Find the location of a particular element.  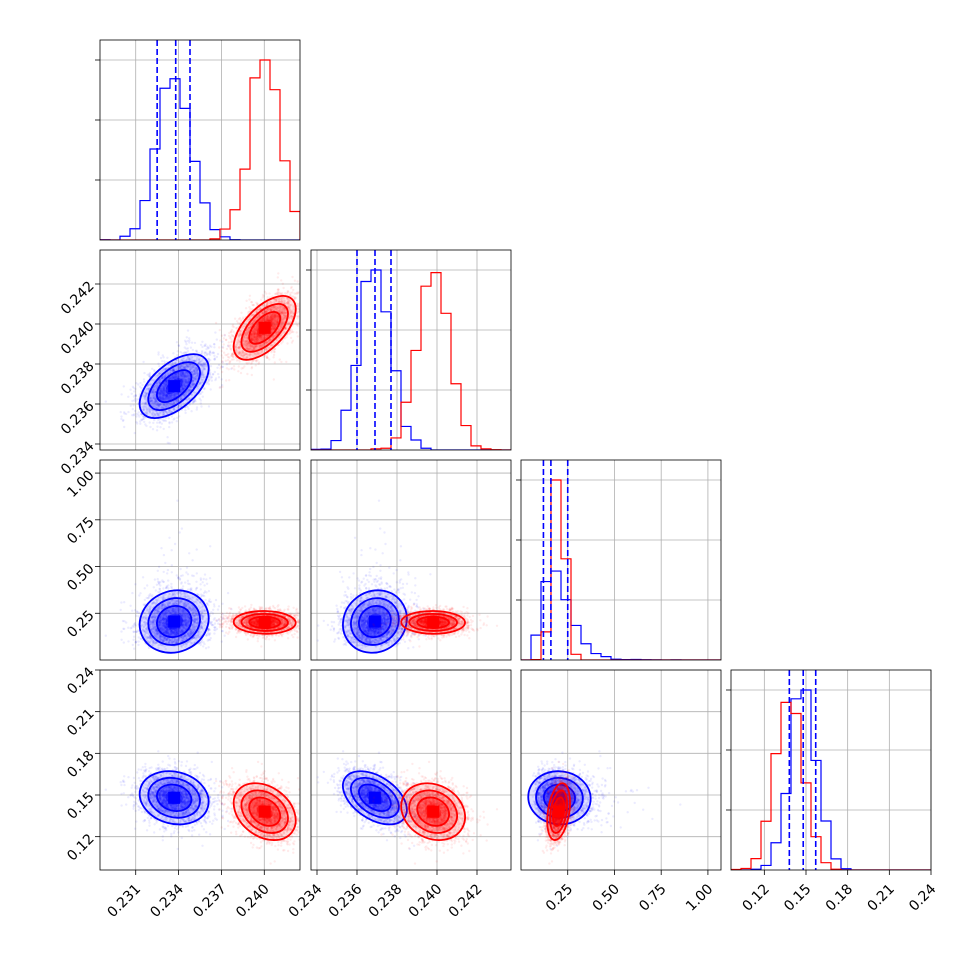

x-tick-label: 0.238 is located at coordinates (386, 901).